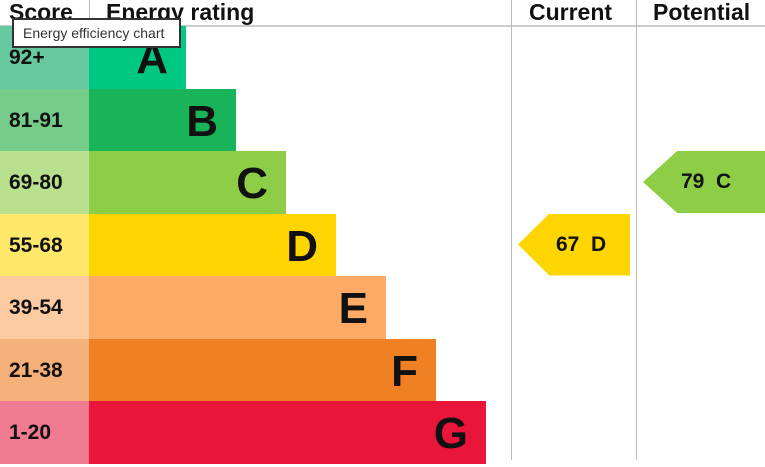  What do you see at coordinates (44, 307) in the screenshot?
I see `score-range-e: 39-54` at bounding box center [44, 307].